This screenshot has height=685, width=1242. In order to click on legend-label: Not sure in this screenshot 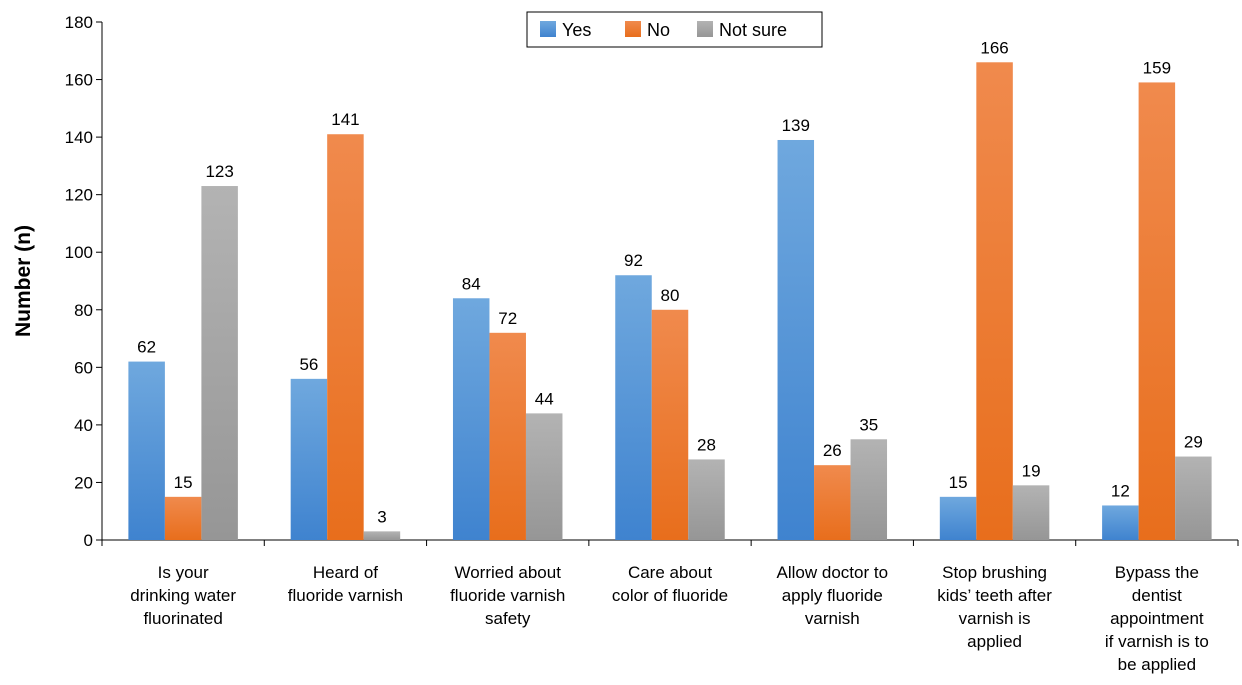, I will do `click(753, 30)`.